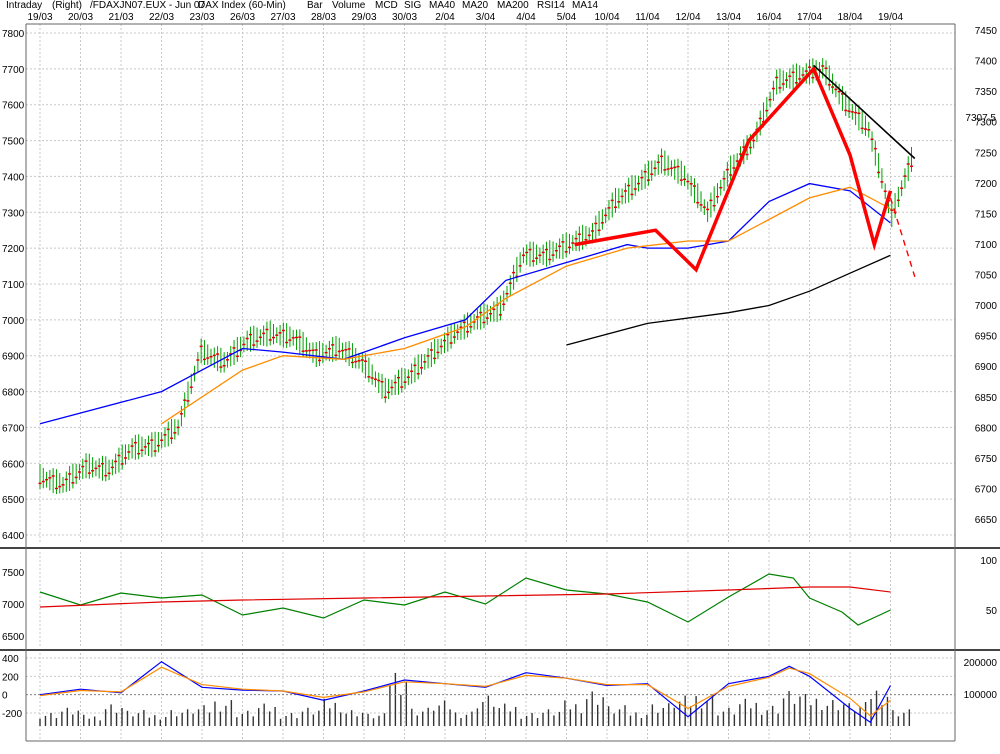 The width and height of the screenshot is (1000, 754). I want to click on macd-left-tick-label: 400, so click(10, 659).